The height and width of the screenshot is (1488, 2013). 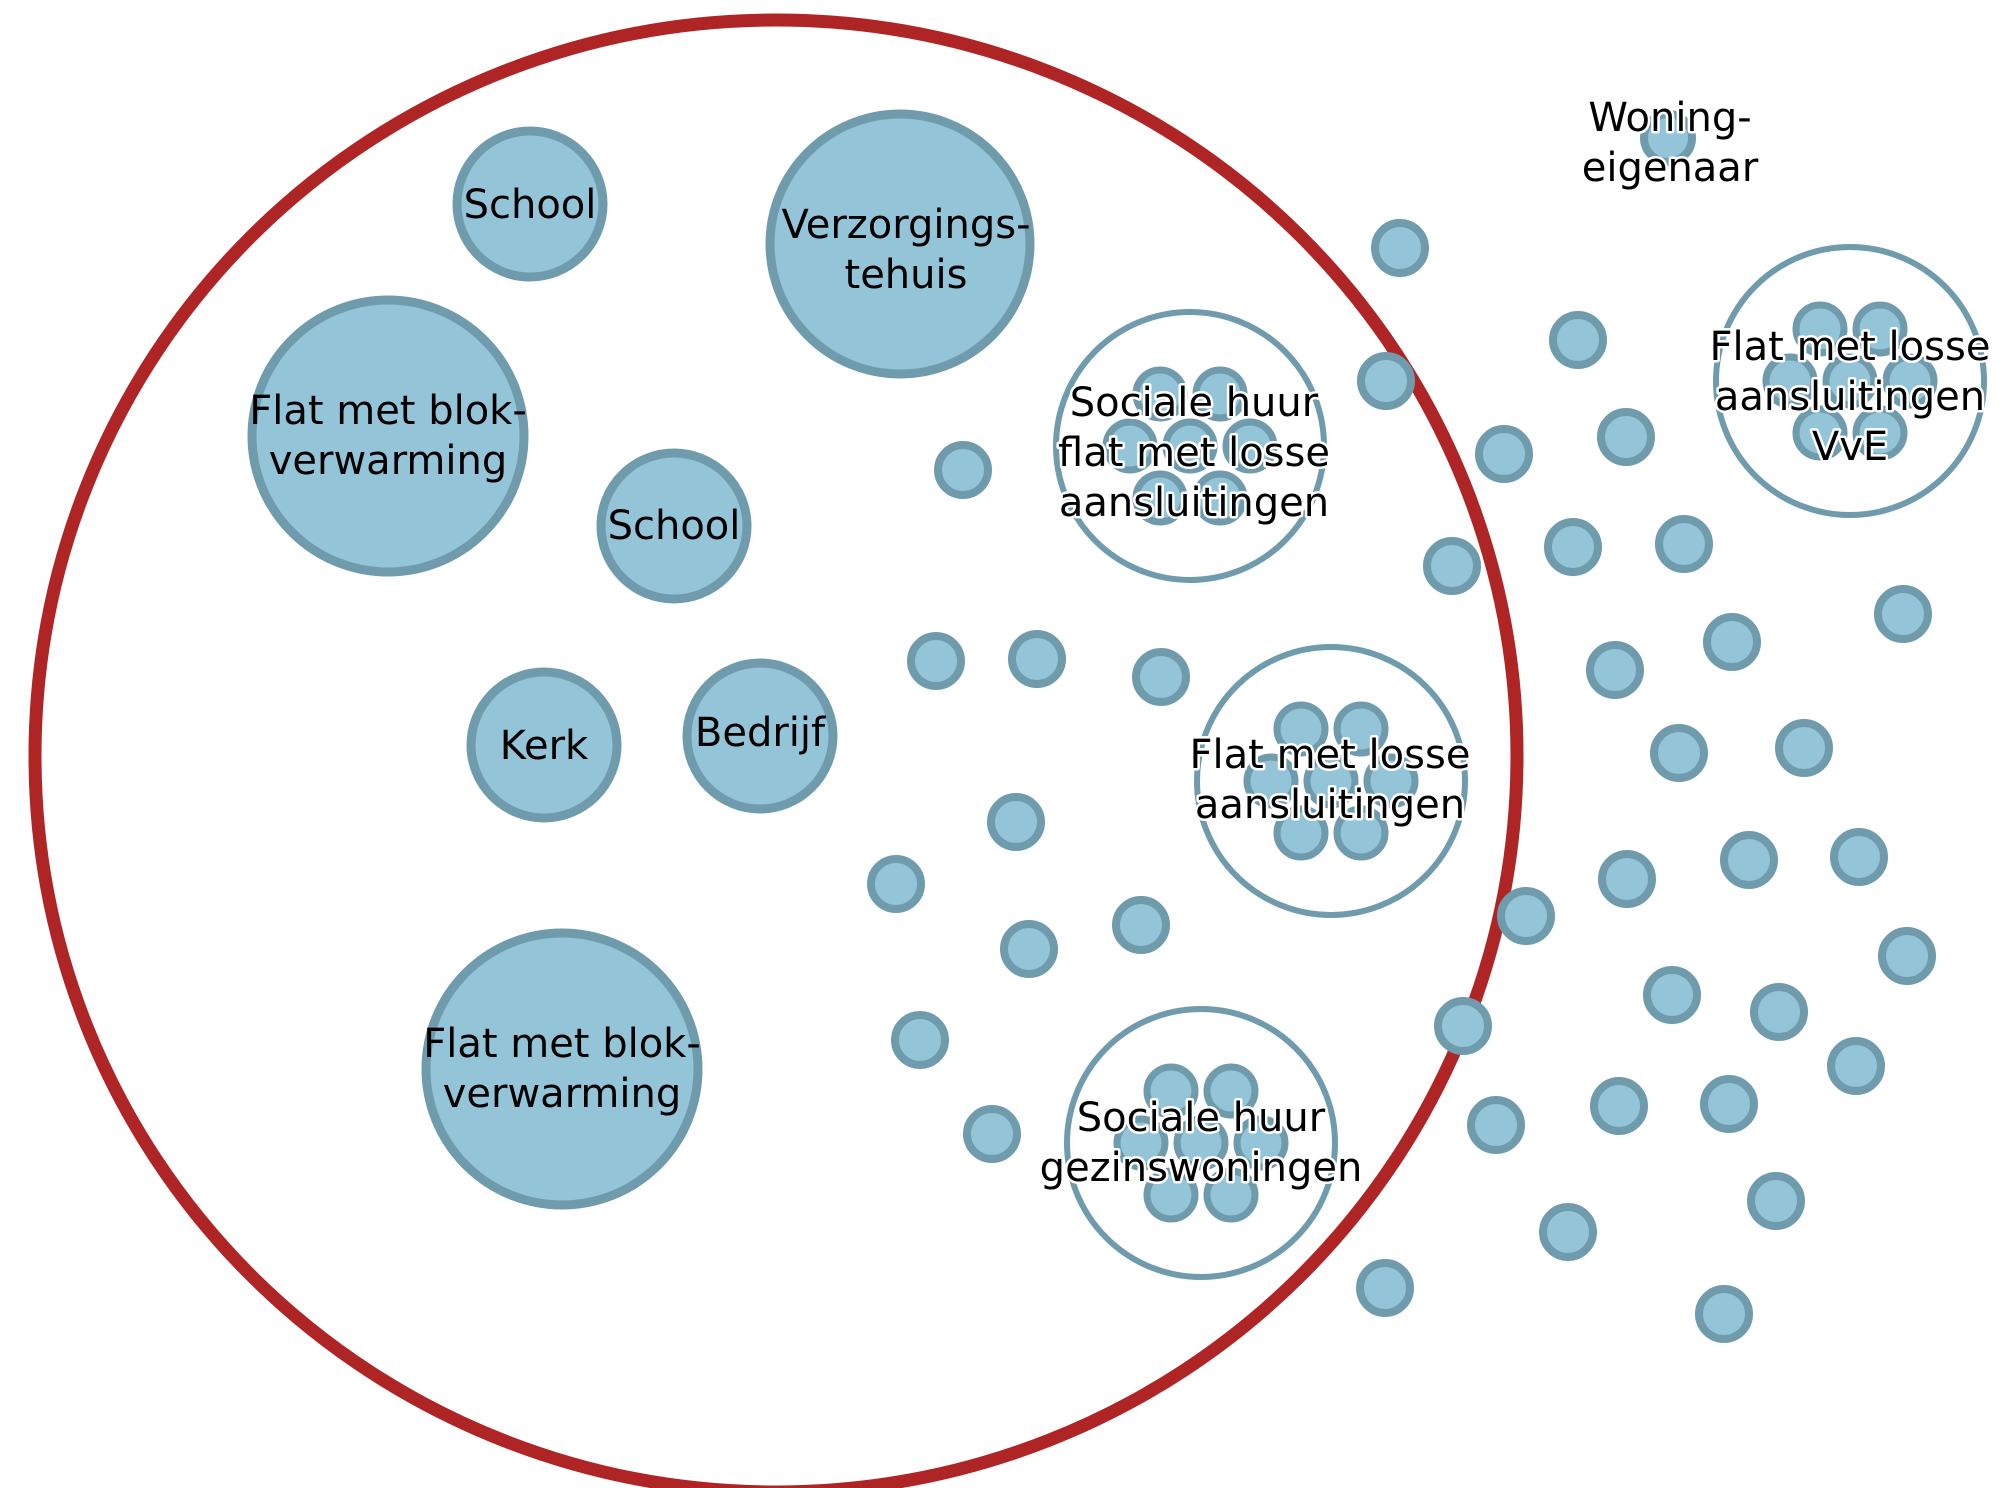 What do you see at coordinates (760, 733) in the screenshot?
I see `node-label: Bedrijf` at bounding box center [760, 733].